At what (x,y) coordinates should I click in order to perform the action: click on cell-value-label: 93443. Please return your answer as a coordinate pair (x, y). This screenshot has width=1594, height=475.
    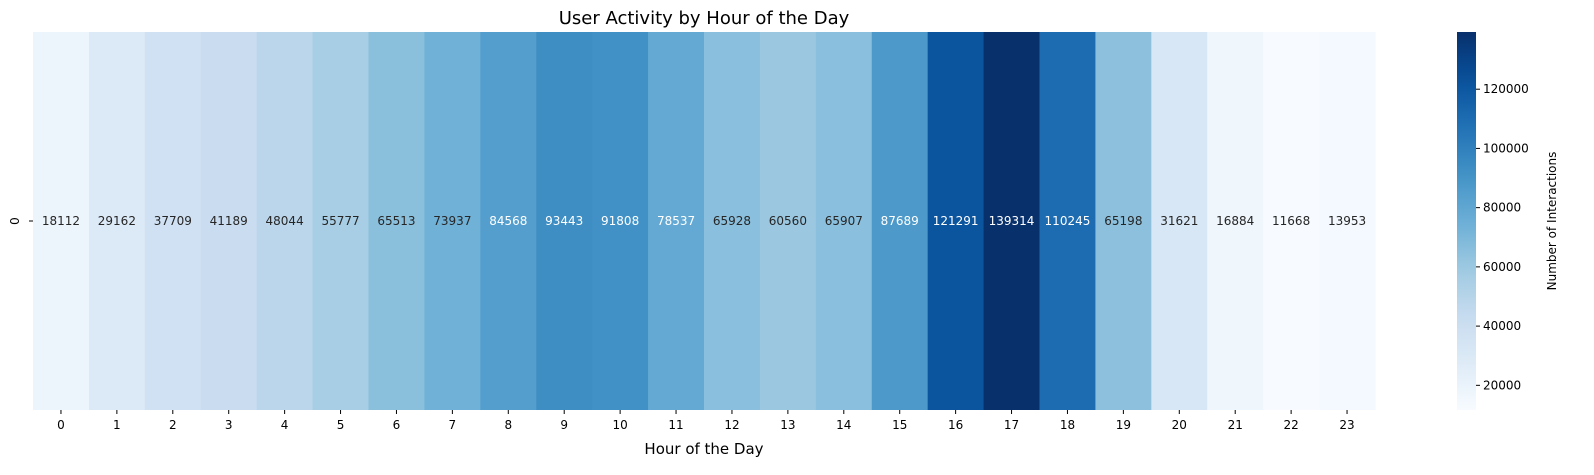
    Looking at the image, I should click on (564, 221).